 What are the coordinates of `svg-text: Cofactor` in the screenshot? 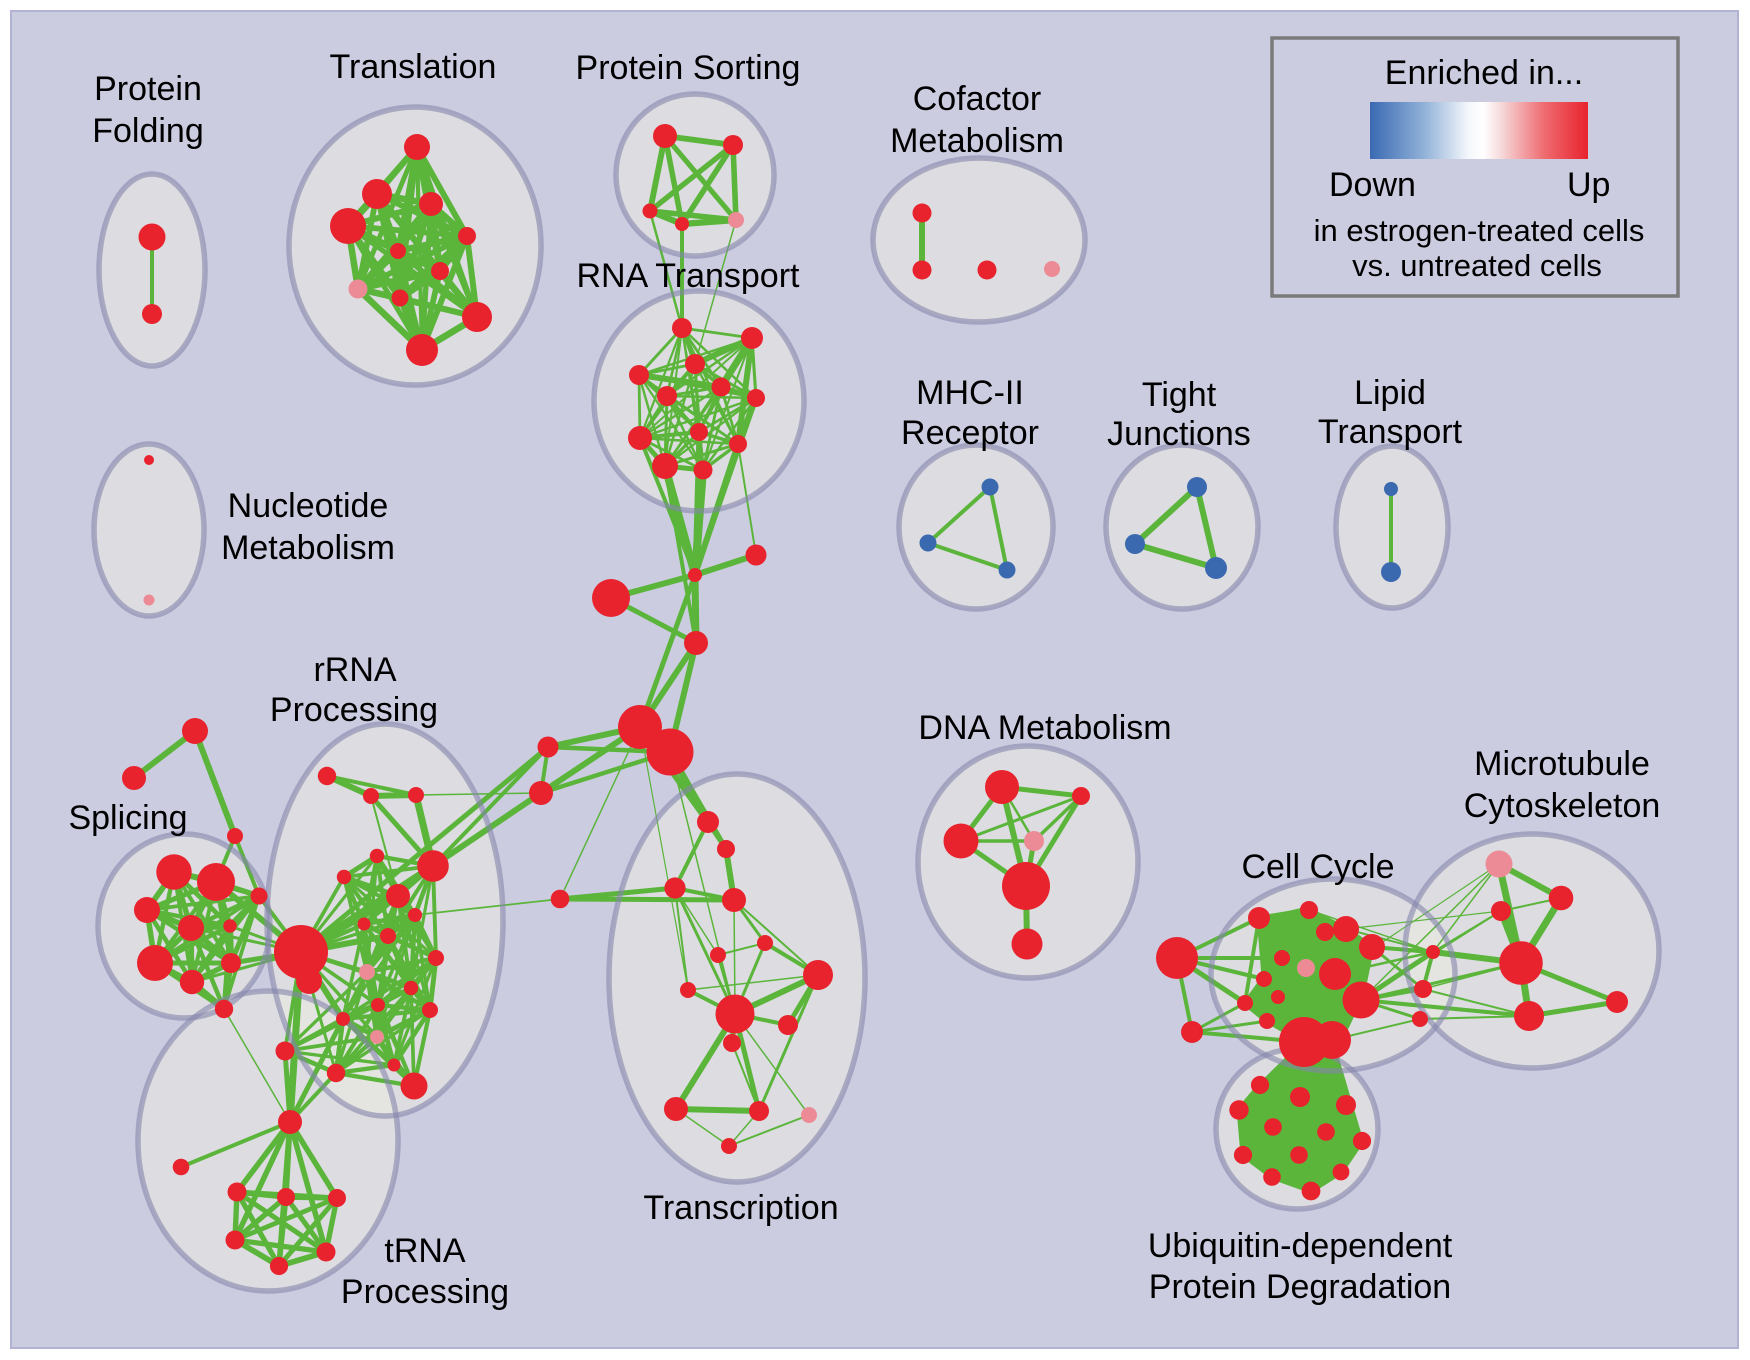 It's located at (977, 99).